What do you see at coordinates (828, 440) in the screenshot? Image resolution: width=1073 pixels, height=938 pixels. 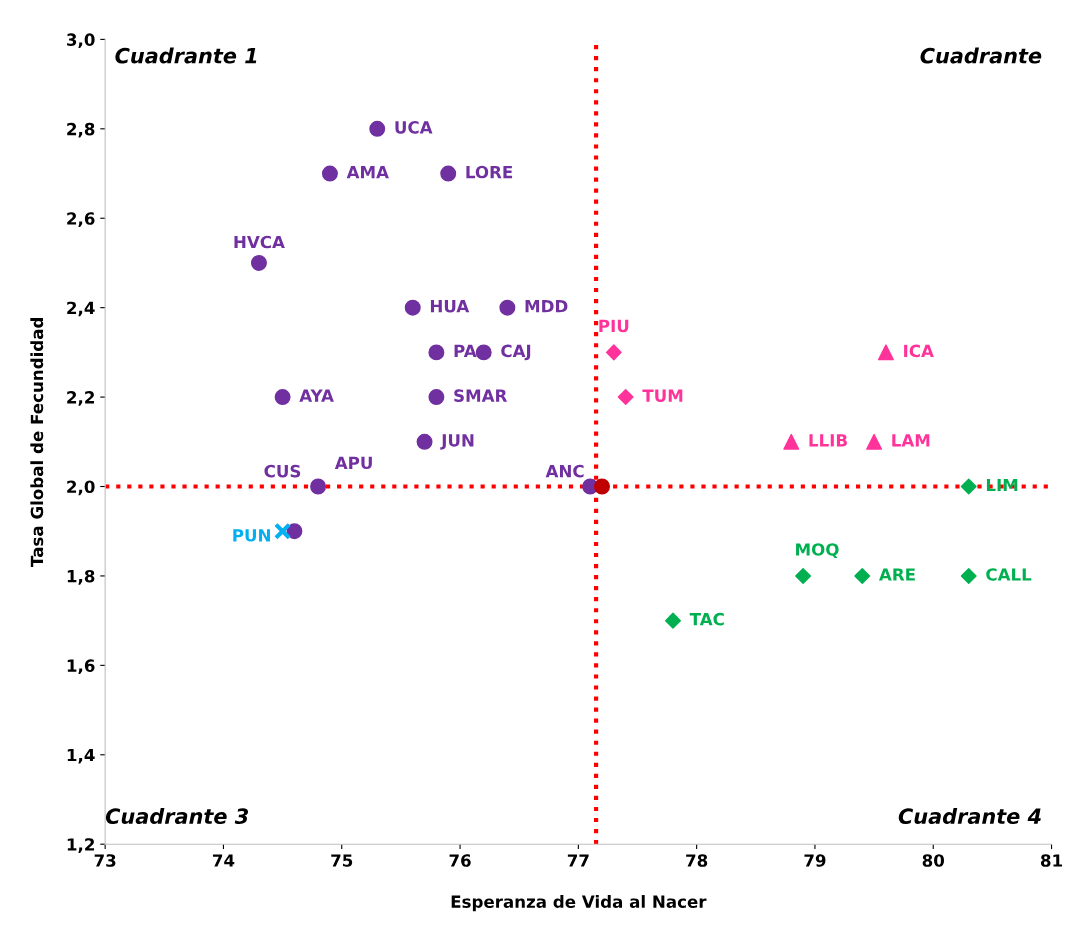 I see `annotation: LLIB` at bounding box center [828, 440].